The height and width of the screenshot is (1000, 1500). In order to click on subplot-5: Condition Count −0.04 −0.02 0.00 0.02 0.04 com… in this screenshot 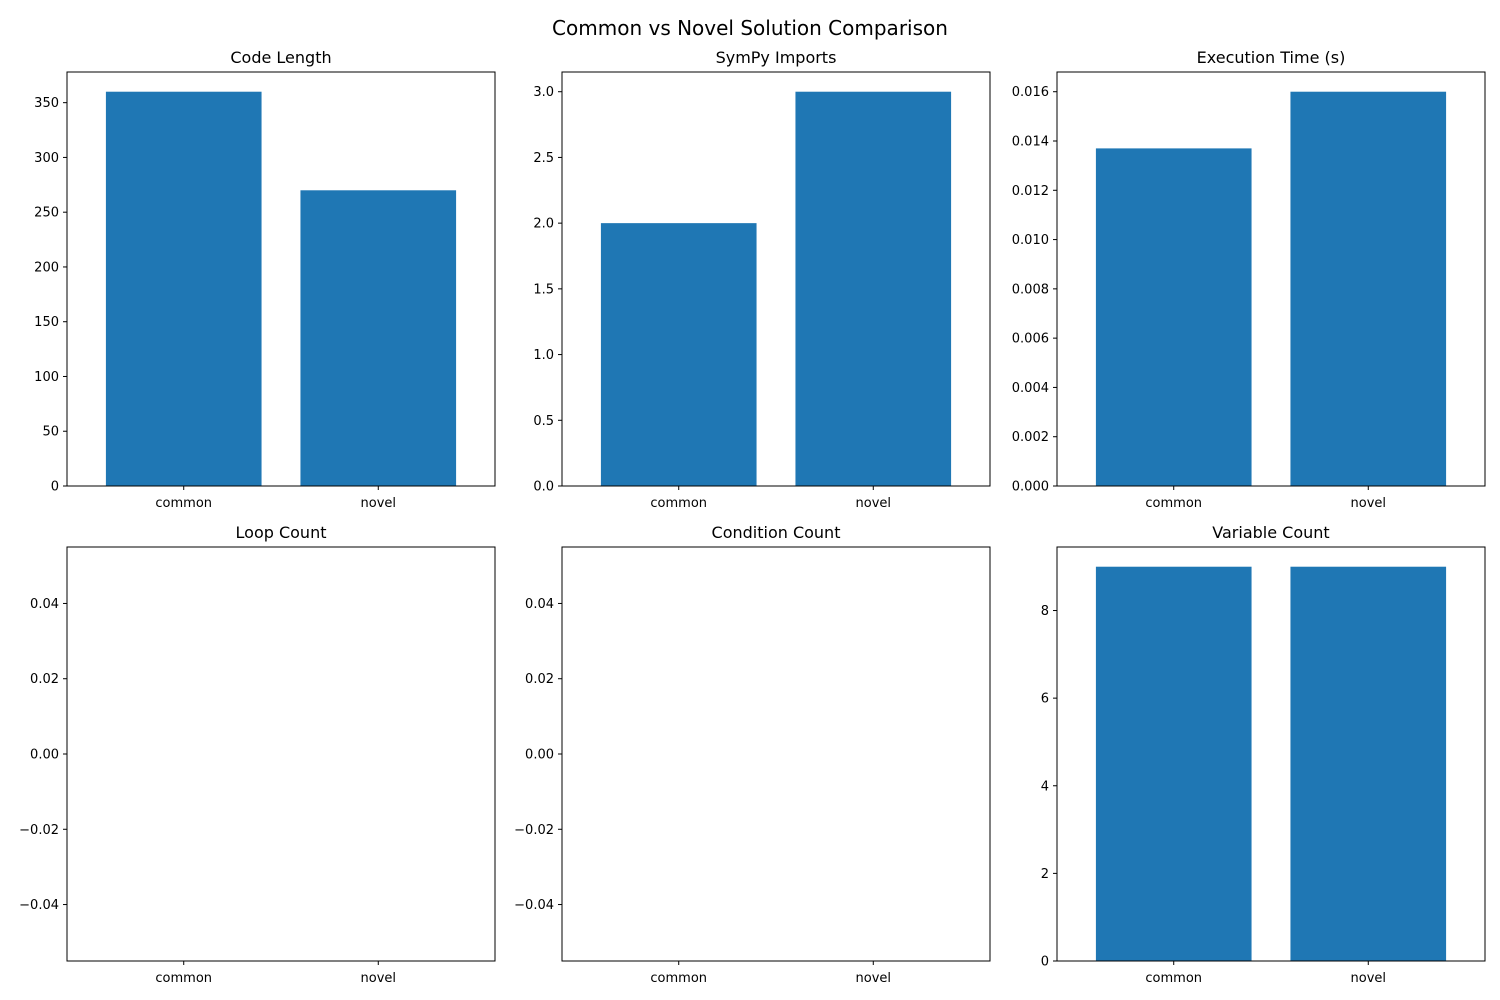, I will do `click(752, 754)`.